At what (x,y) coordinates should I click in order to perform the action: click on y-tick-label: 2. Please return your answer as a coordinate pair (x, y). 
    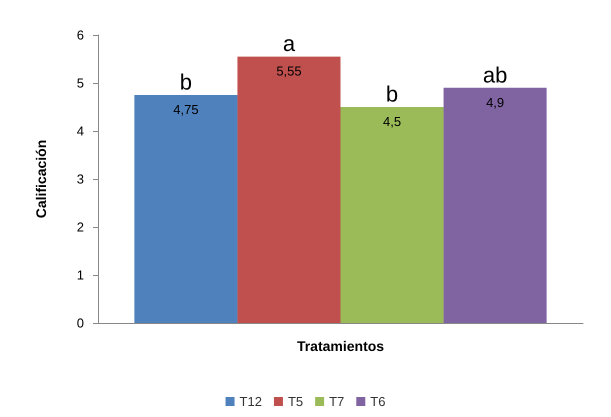
    Looking at the image, I should click on (80, 227).